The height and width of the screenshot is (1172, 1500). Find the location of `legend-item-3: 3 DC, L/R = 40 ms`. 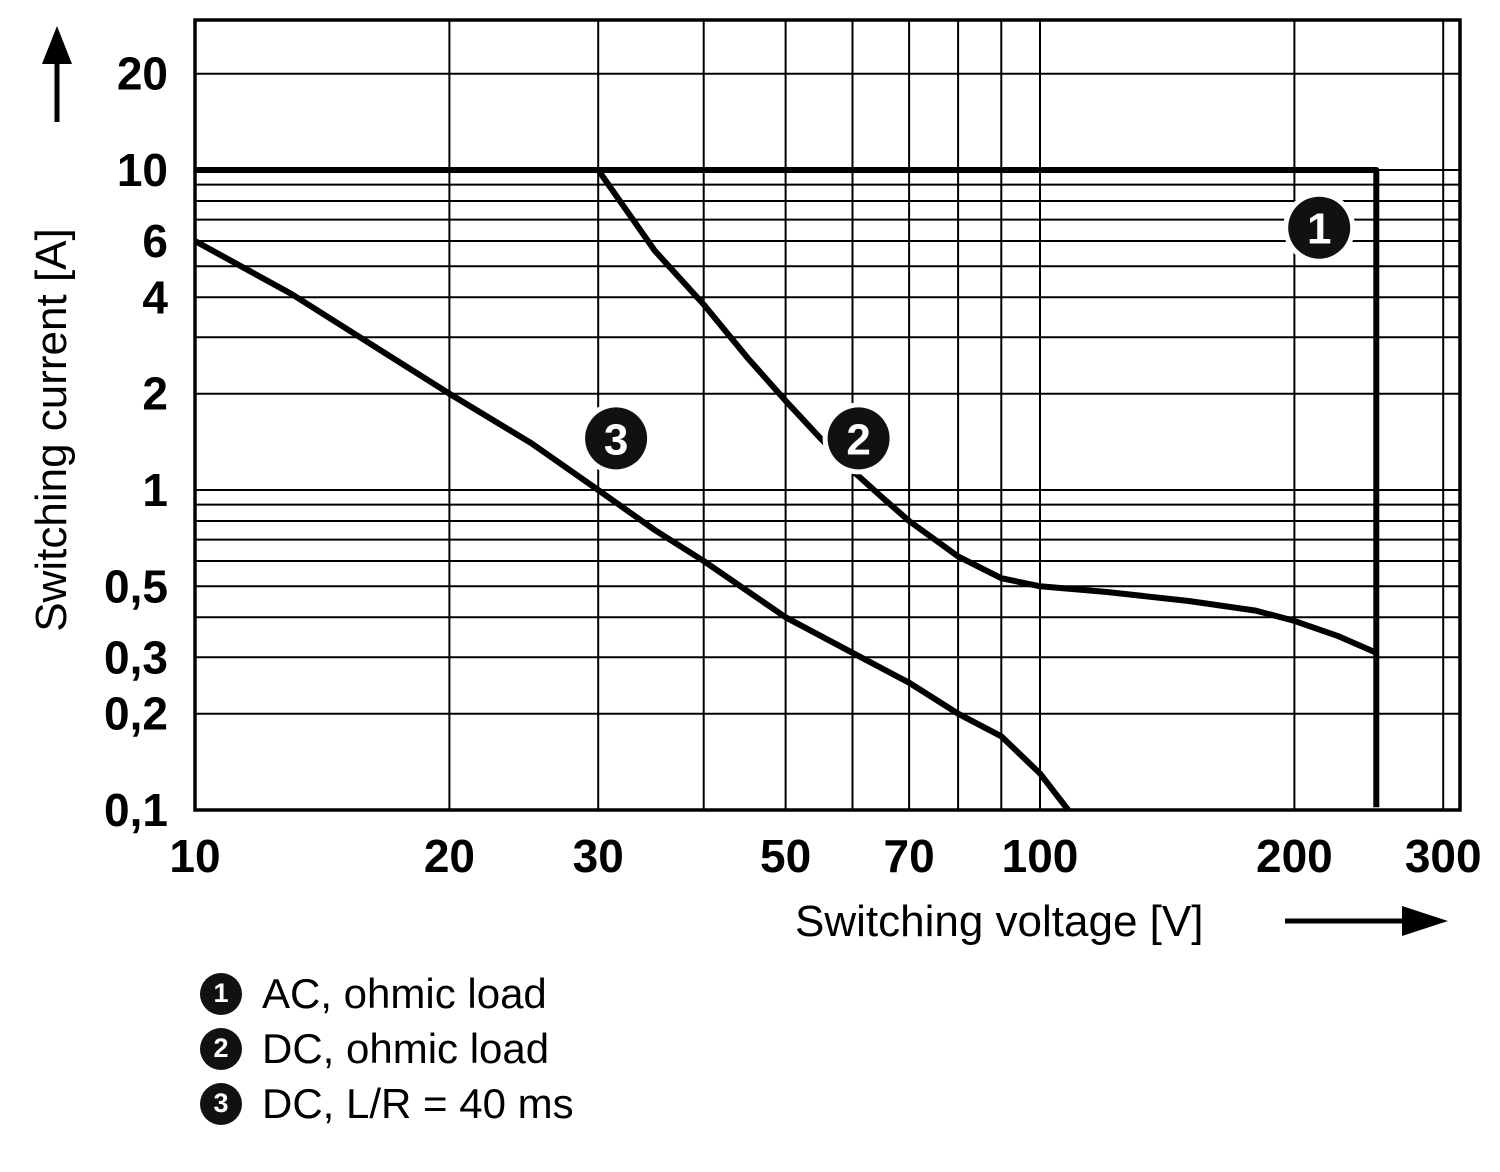

legend-item-3: 3 DC, L/R = 40 ms is located at coordinates (387, 1103).